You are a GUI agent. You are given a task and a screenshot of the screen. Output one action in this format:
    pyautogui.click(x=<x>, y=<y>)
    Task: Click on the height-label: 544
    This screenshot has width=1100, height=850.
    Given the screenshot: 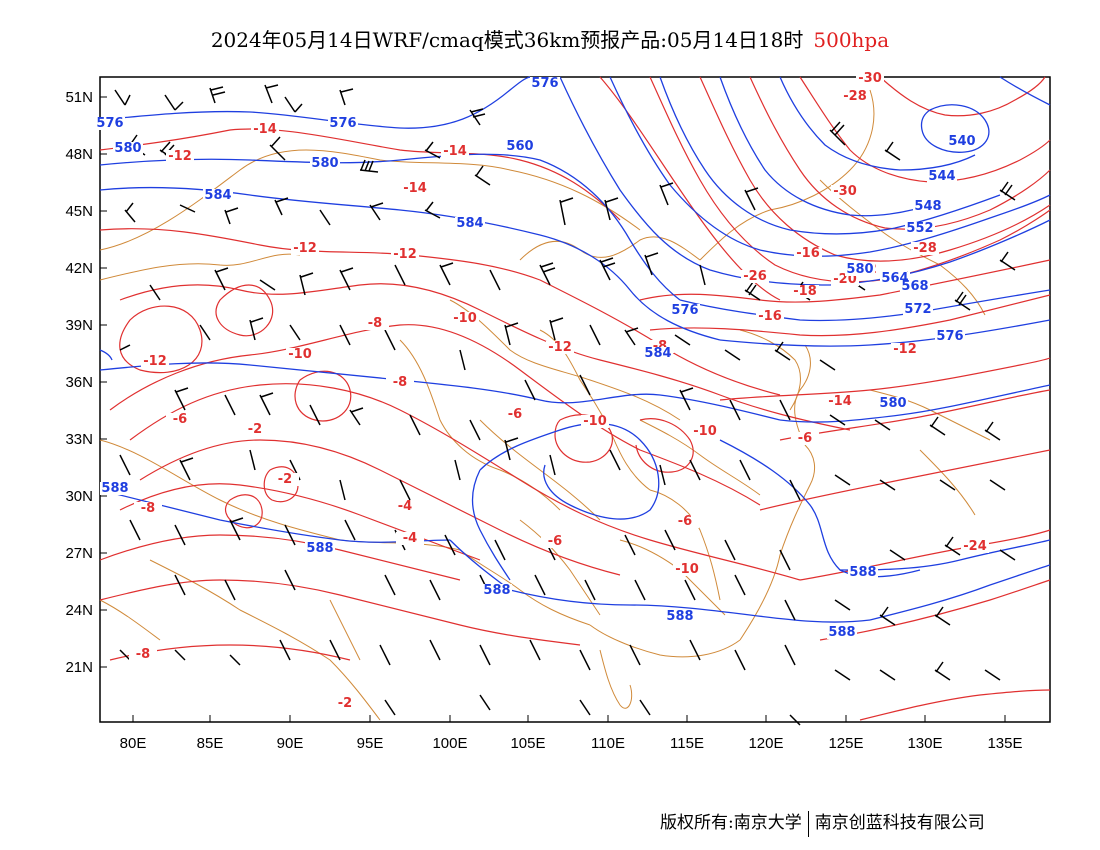 What is the action you would take?
    pyautogui.click(x=941, y=176)
    